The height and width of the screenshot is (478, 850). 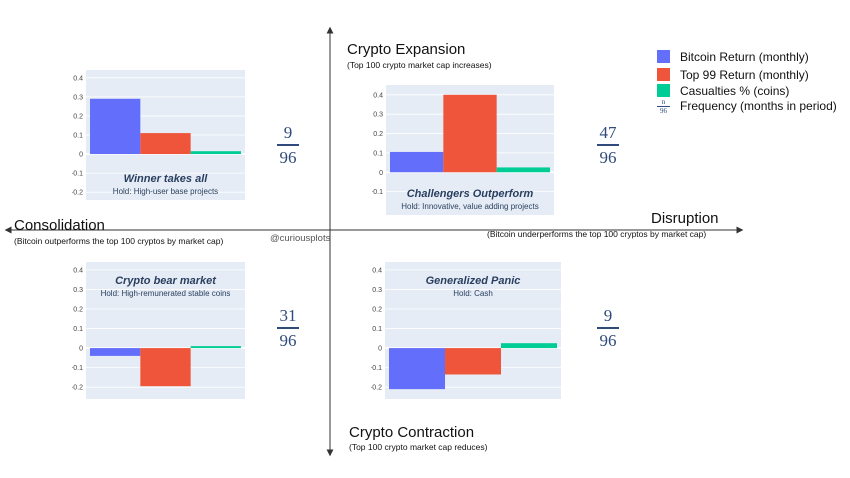 I want to click on frequency-top-right: 47 96, so click(x=608, y=145).